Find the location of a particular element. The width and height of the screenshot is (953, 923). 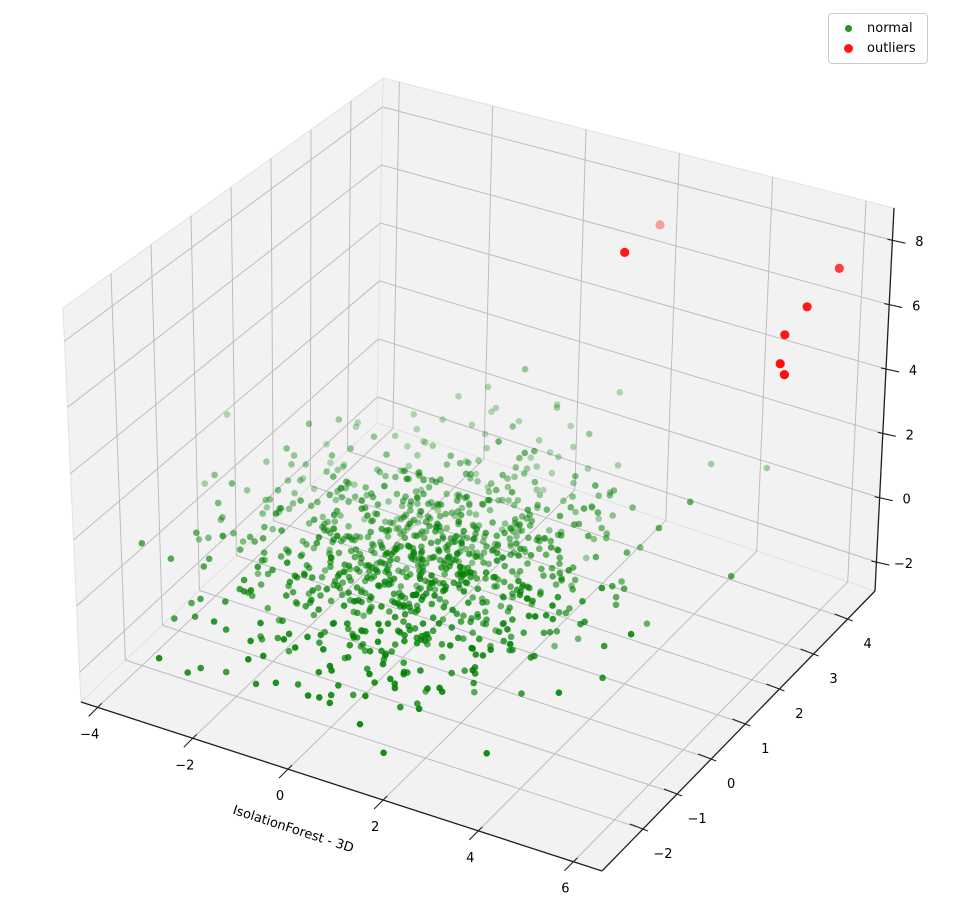

x-tick-label: −2 is located at coordinates (184, 765).